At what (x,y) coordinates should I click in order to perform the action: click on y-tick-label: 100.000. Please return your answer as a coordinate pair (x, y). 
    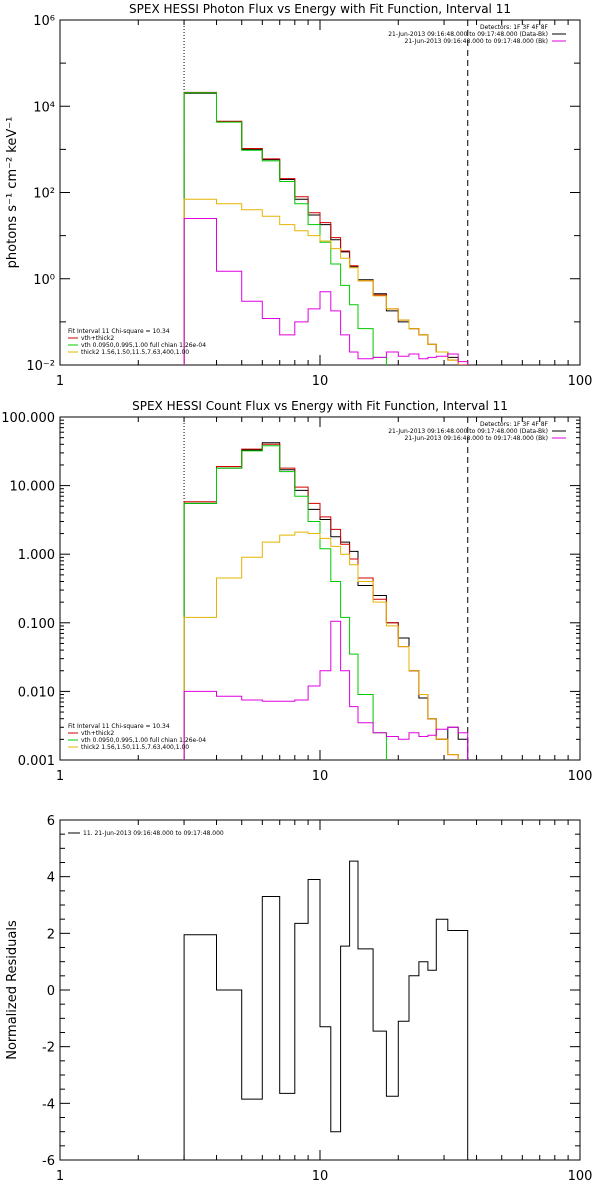
    Looking at the image, I should click on (28, 418).